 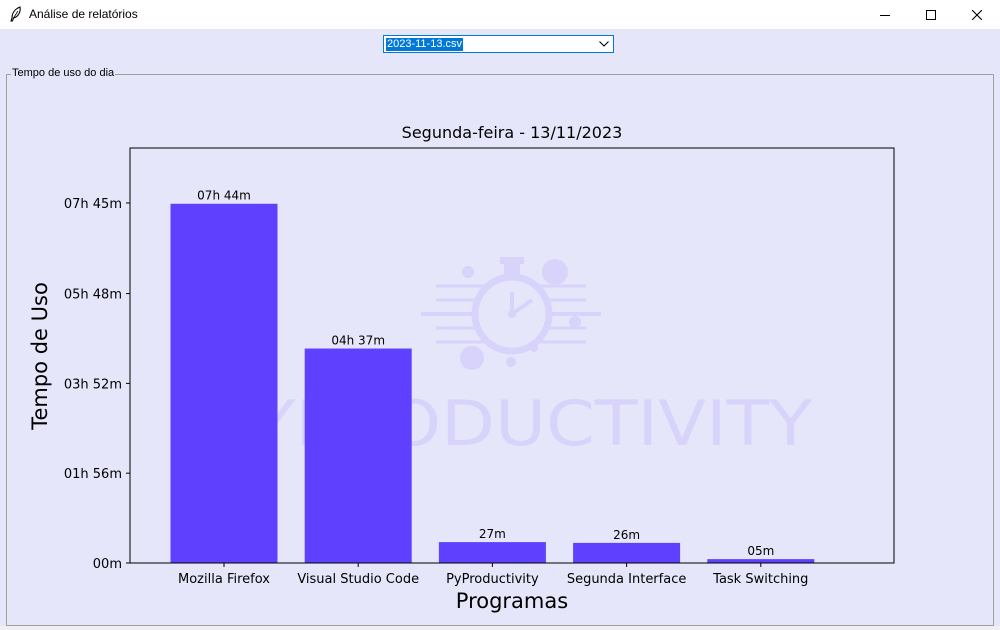 I want to click on y-axis-label: Tempo de Uso, so click(x=40, y=356).